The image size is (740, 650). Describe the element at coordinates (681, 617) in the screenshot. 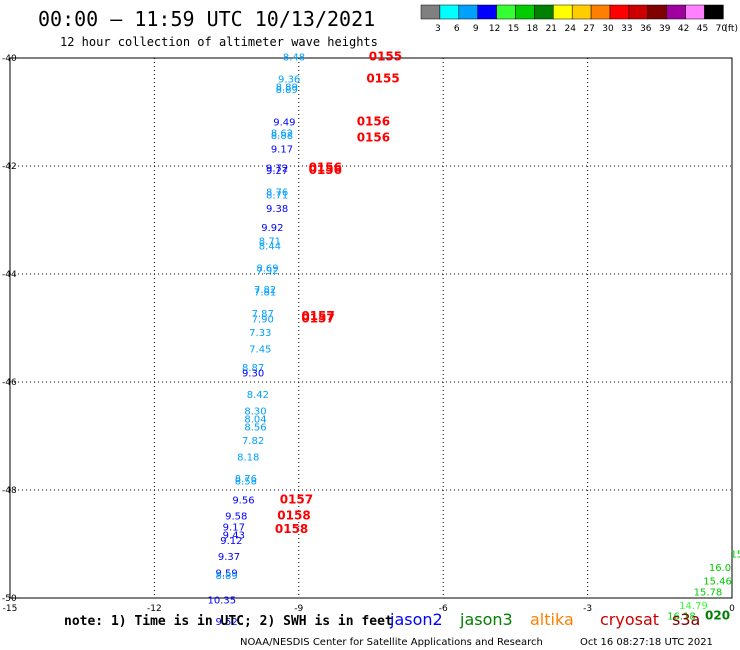

I see `wave-height-label: 16.18` at that location.